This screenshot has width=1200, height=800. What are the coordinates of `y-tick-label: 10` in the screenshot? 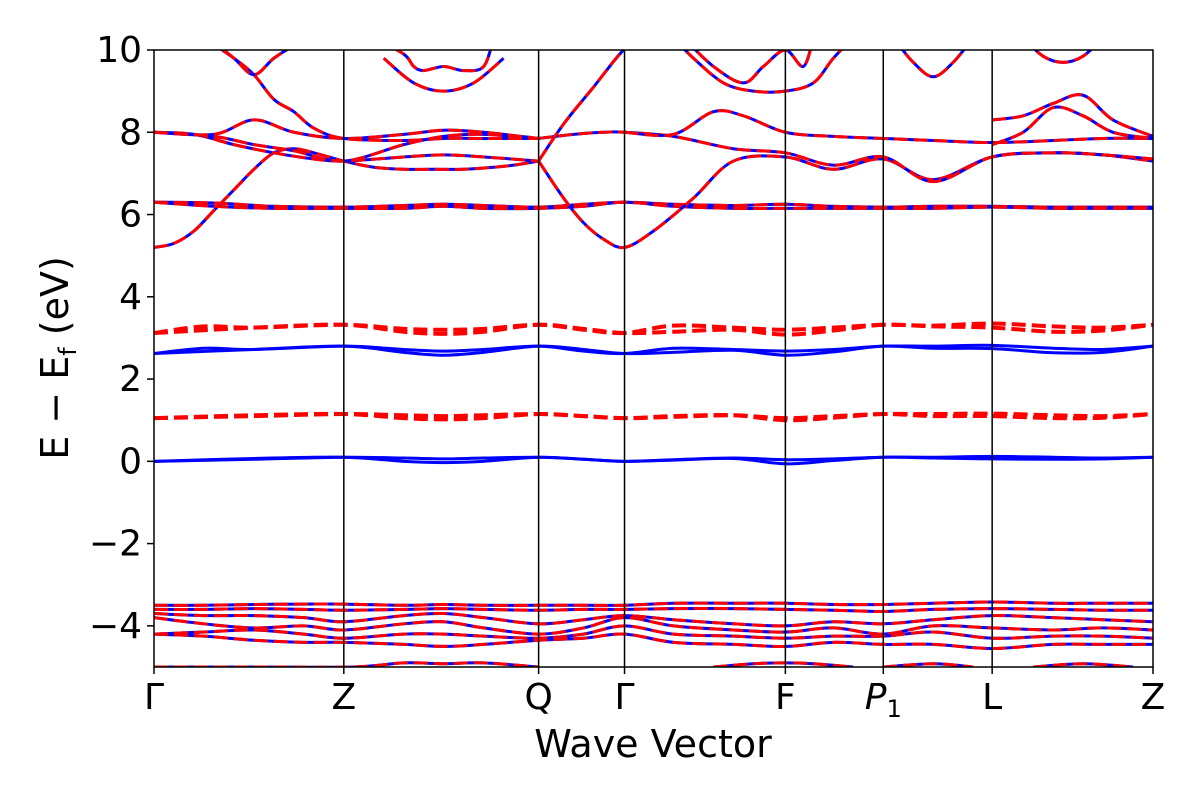 It's located at (119, 50).